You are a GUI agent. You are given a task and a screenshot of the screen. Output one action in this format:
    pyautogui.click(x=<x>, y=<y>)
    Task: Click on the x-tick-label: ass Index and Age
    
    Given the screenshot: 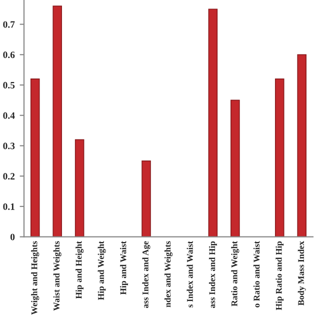 What is the action you would take?
    pyautogui.click(x=146, y=274)
    